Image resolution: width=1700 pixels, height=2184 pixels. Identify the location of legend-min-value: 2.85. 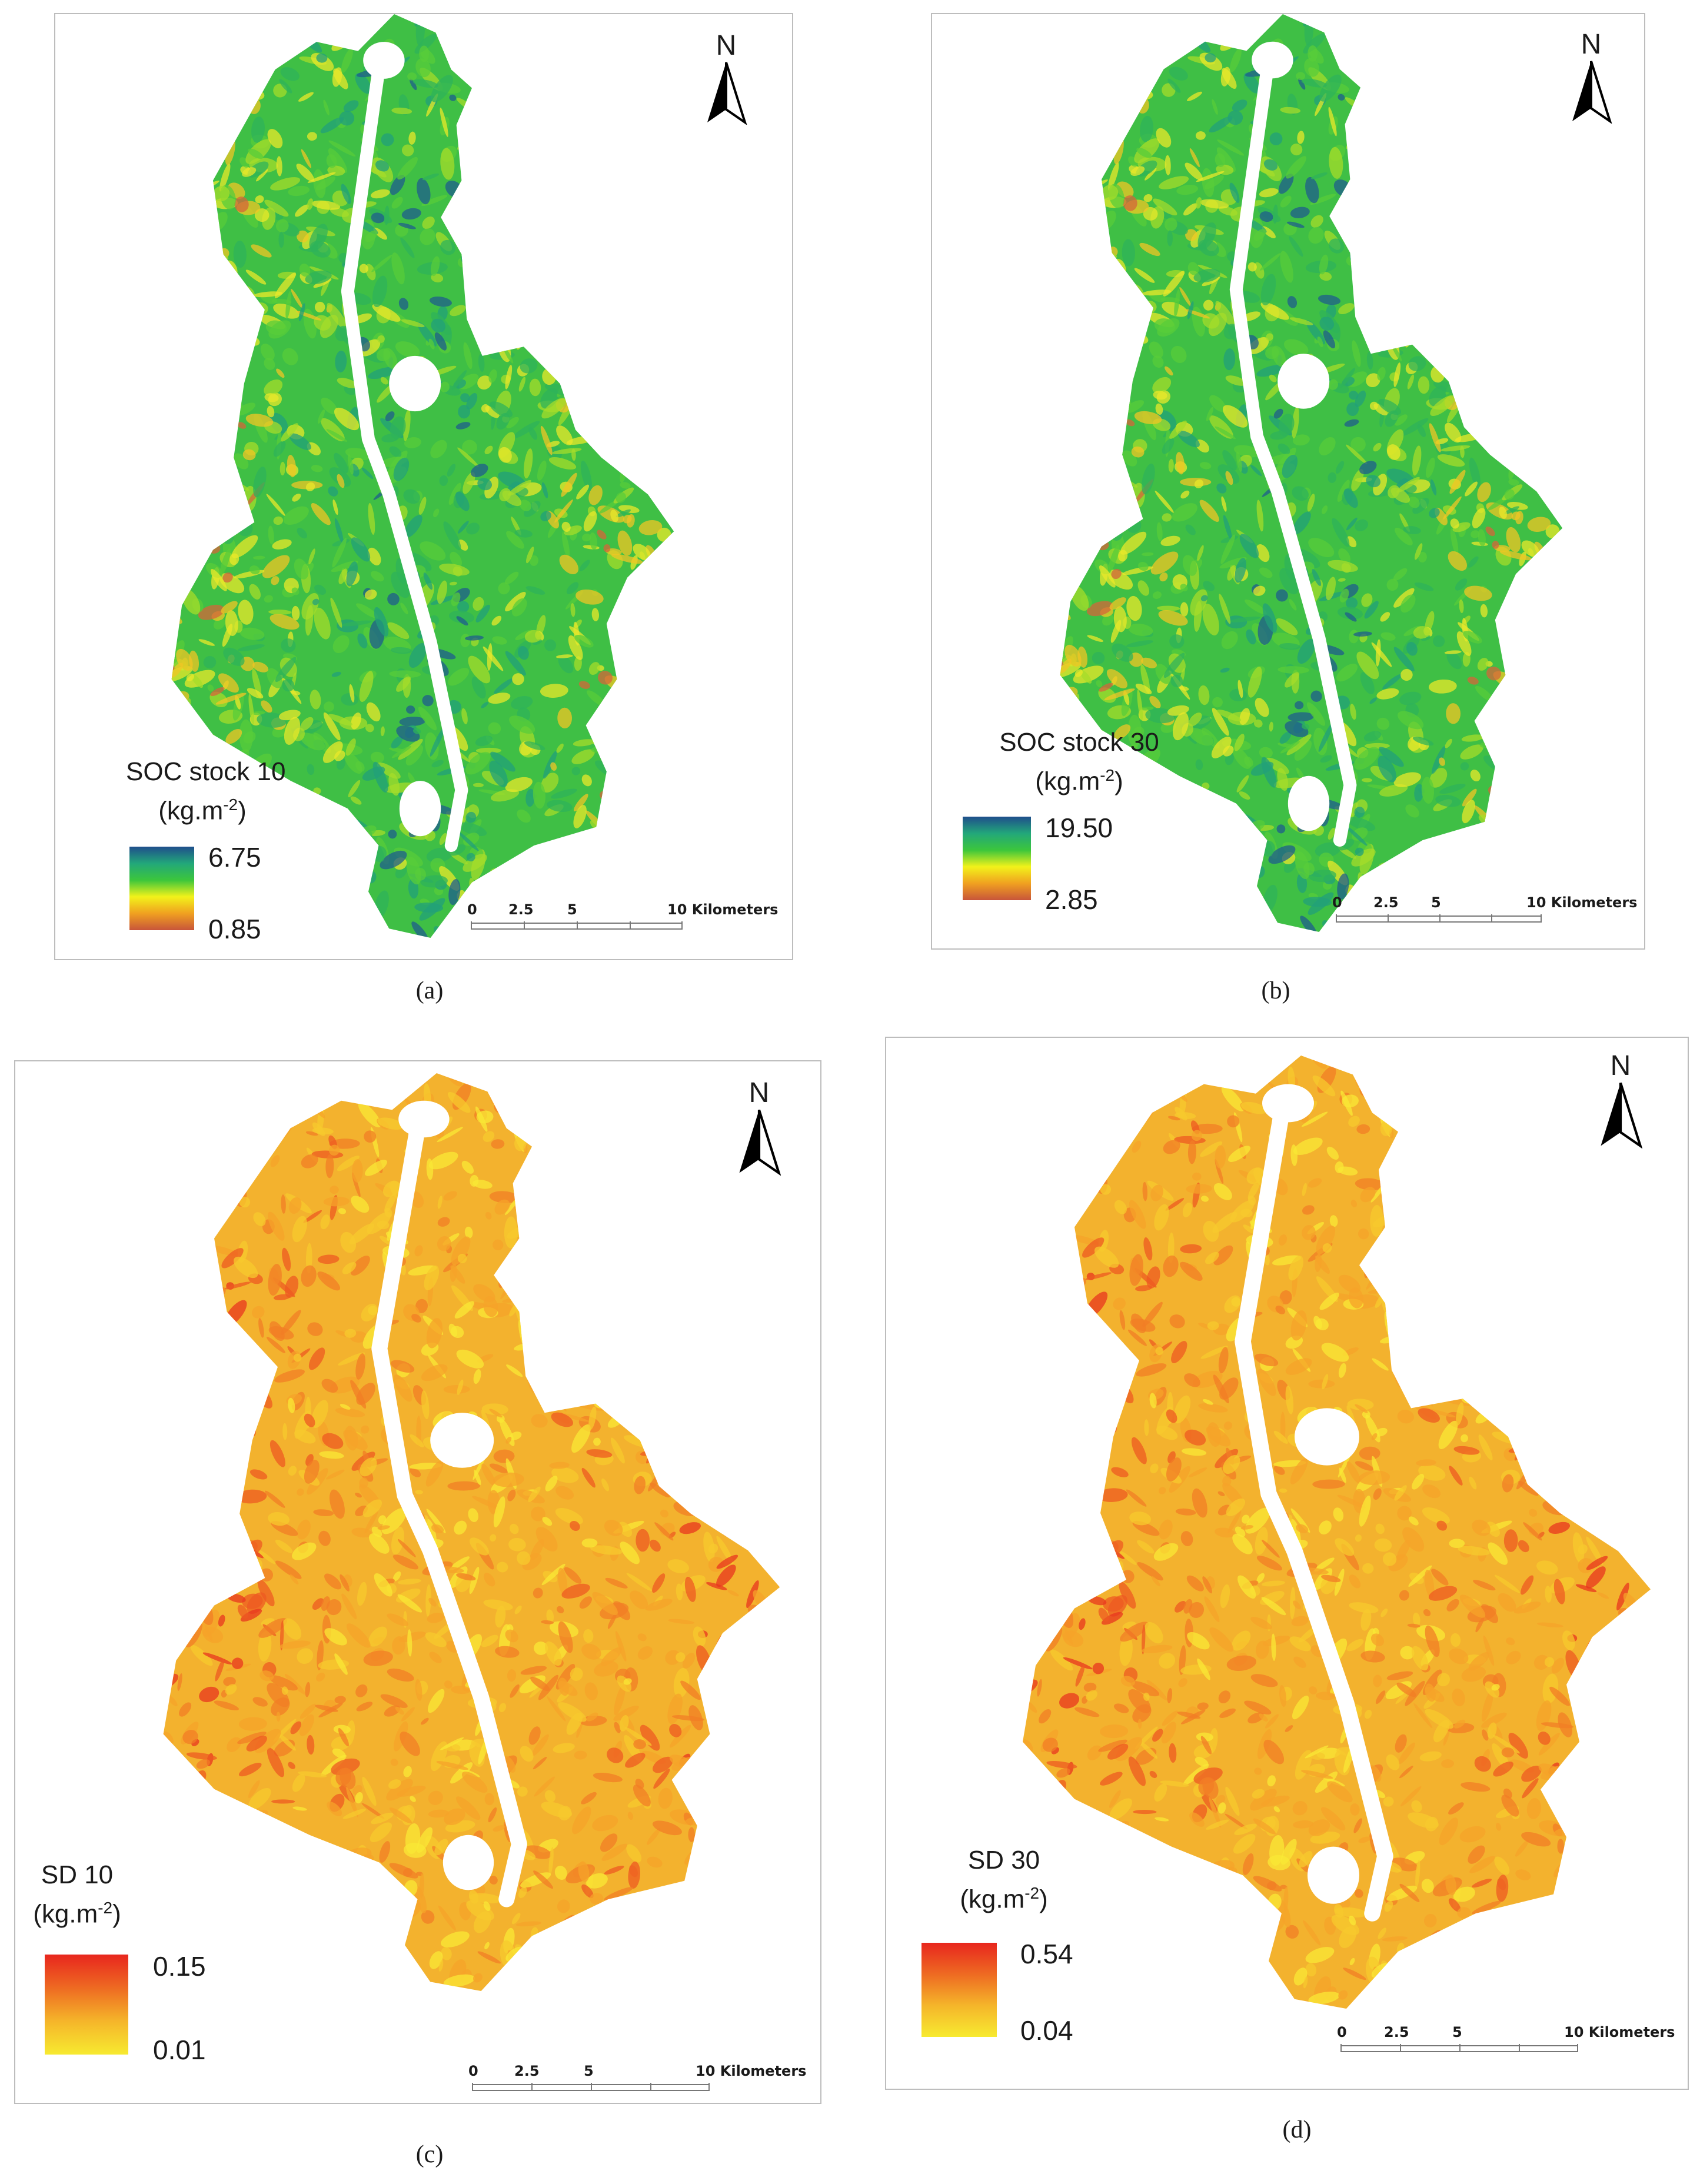
(1071, 899).